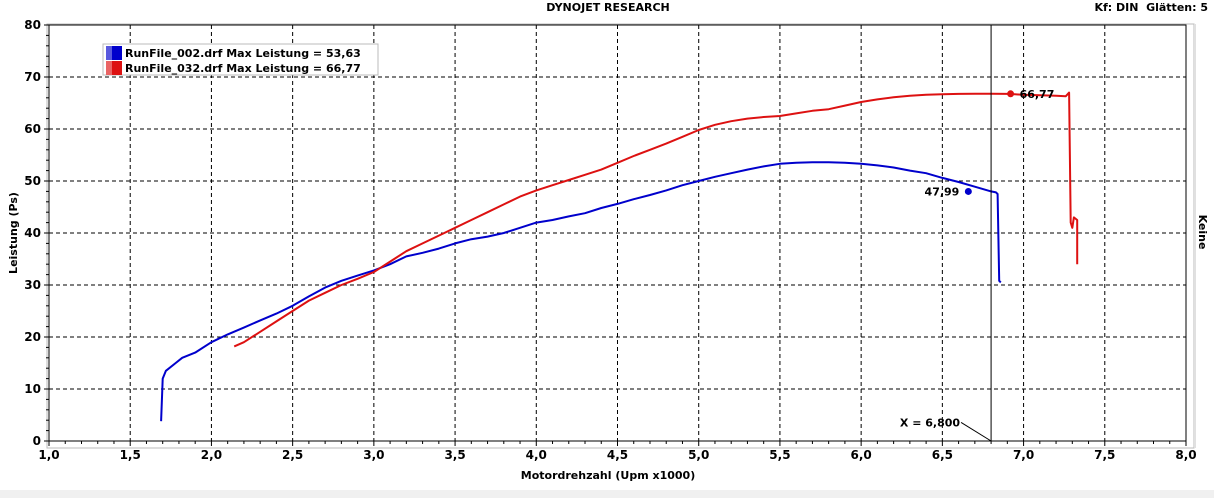 This screenshot has height=498, width=1214. What do you see at coordinates (32, 181) in the screenshot?
I see `y-tick-label: 50` at bounding box center [32, 181].